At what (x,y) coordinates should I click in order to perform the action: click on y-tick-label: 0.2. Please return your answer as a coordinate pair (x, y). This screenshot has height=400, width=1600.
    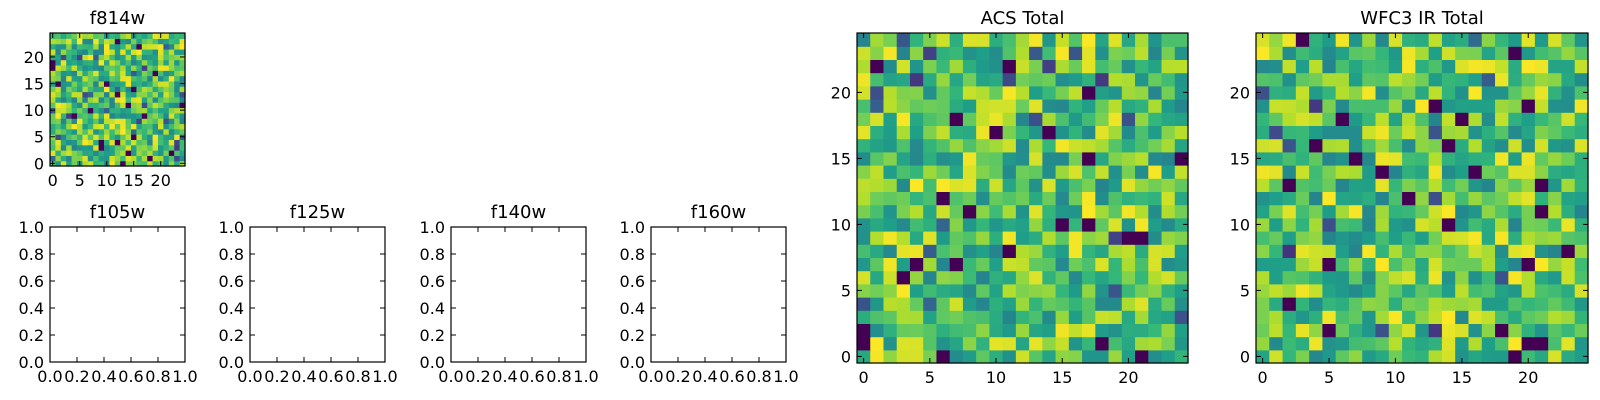
    Looking at the image, I should click on (432, 335).